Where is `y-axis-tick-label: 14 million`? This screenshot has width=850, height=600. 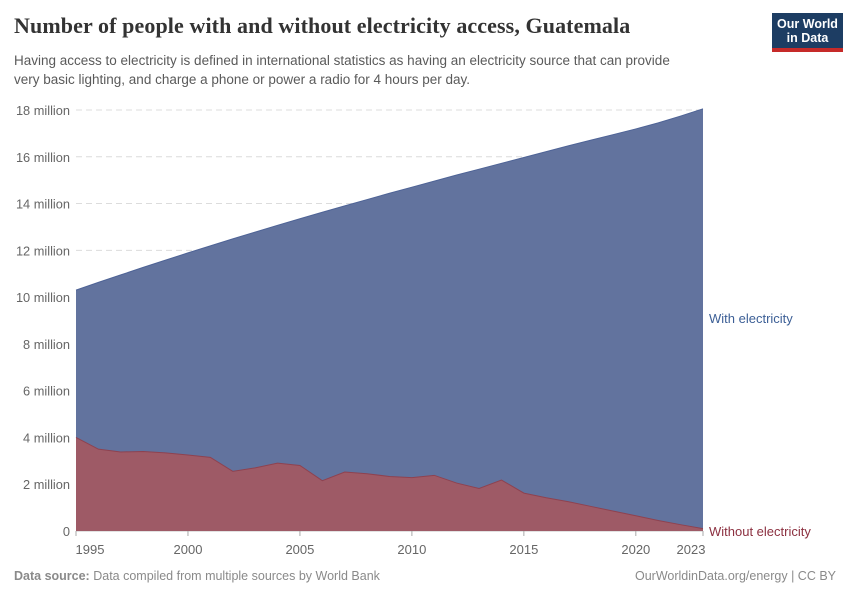 y-axis-tick-label: 14 million is located at coordinates (43, 204).